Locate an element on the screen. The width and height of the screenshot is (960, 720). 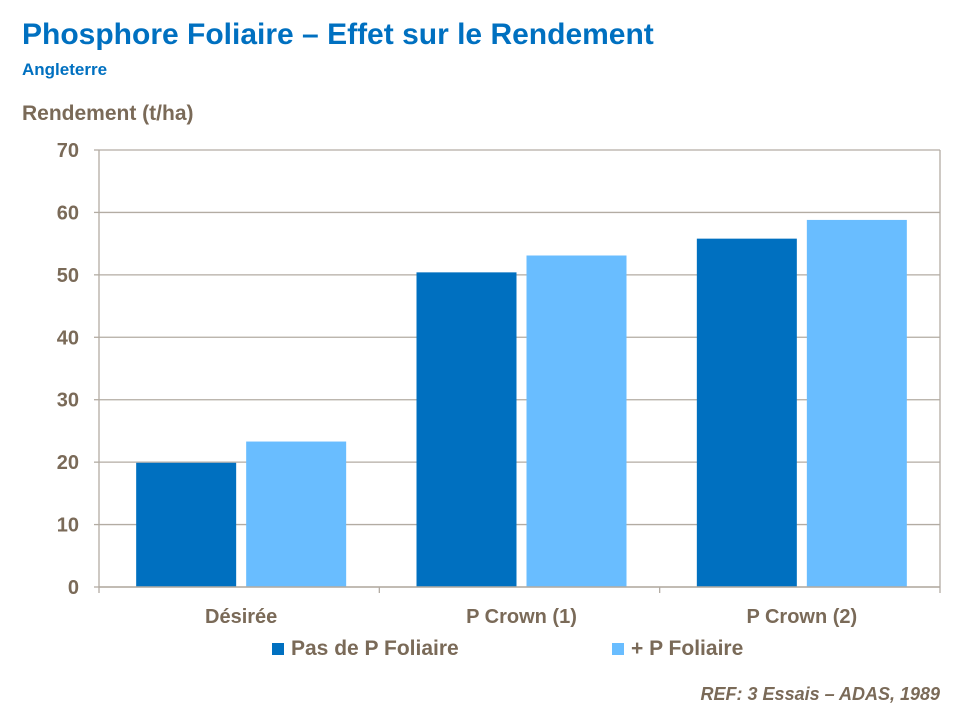
legend-item-pas-de-p-foliaire: Pas de P Foliaire is located at coordinates (365, 649).